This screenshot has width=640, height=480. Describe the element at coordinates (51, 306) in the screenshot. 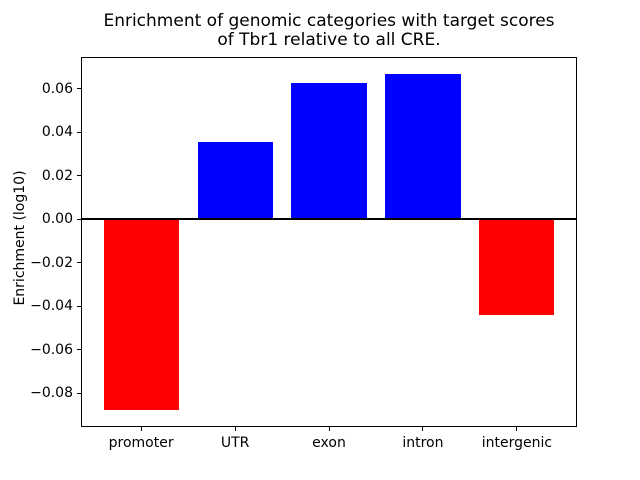

I see `y-tick-label: −0.04` at that location.